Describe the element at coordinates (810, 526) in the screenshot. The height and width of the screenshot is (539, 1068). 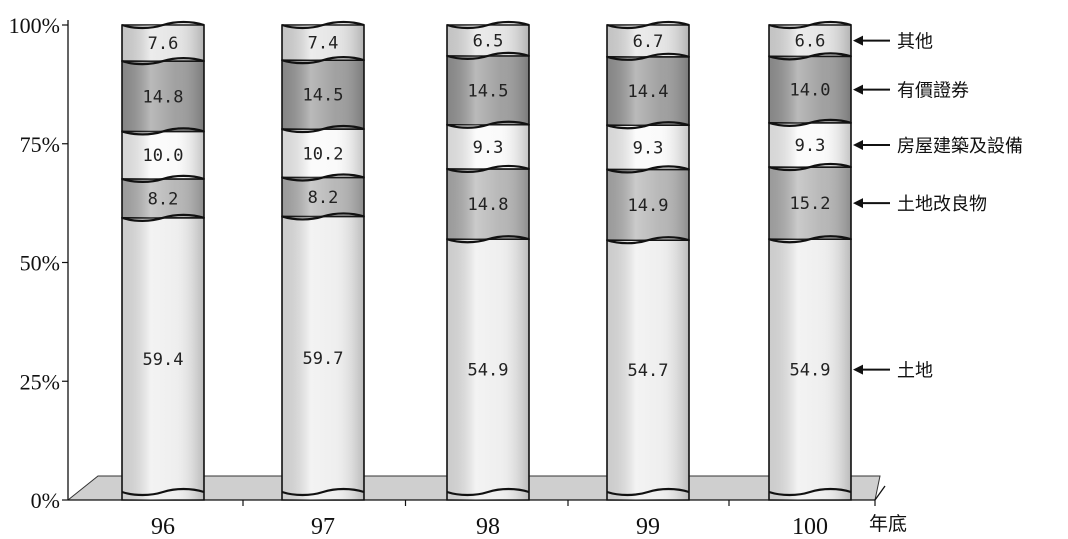
I see `x-category-label: 100` at that location.